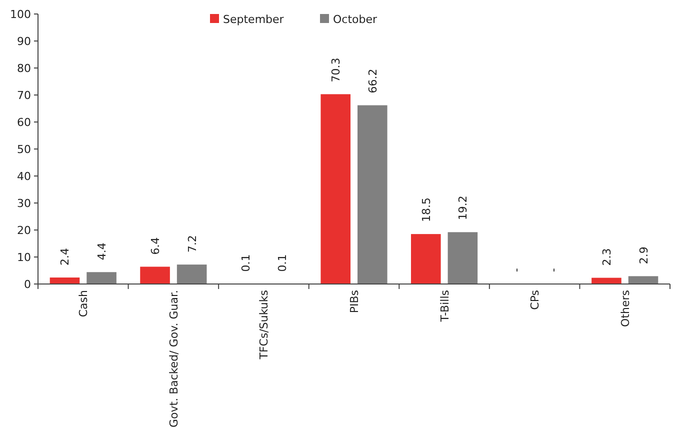 This screenshot has height=428, width=678. Describe the element at coordinates (24, 257) in the screenshot. I see `y-tick-label: 10` at that location.